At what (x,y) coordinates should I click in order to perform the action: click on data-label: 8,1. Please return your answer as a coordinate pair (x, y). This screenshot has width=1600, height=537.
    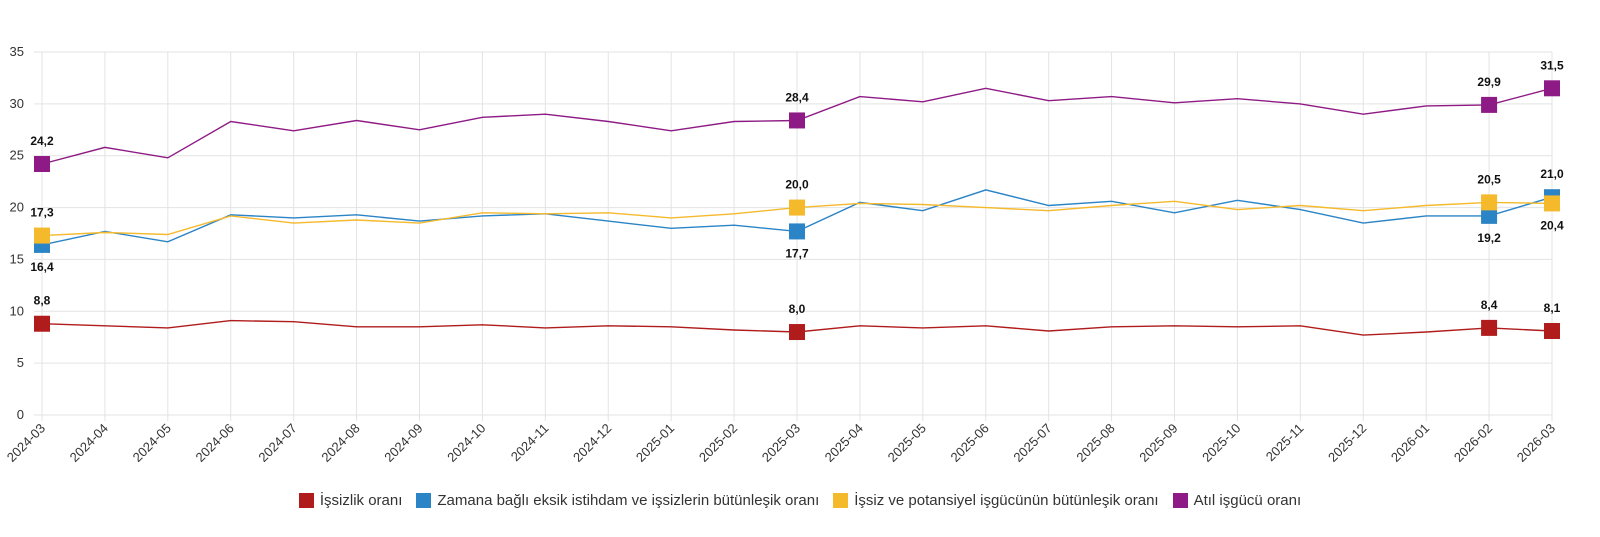
    Looking at the image, I should click on (1552, 308).